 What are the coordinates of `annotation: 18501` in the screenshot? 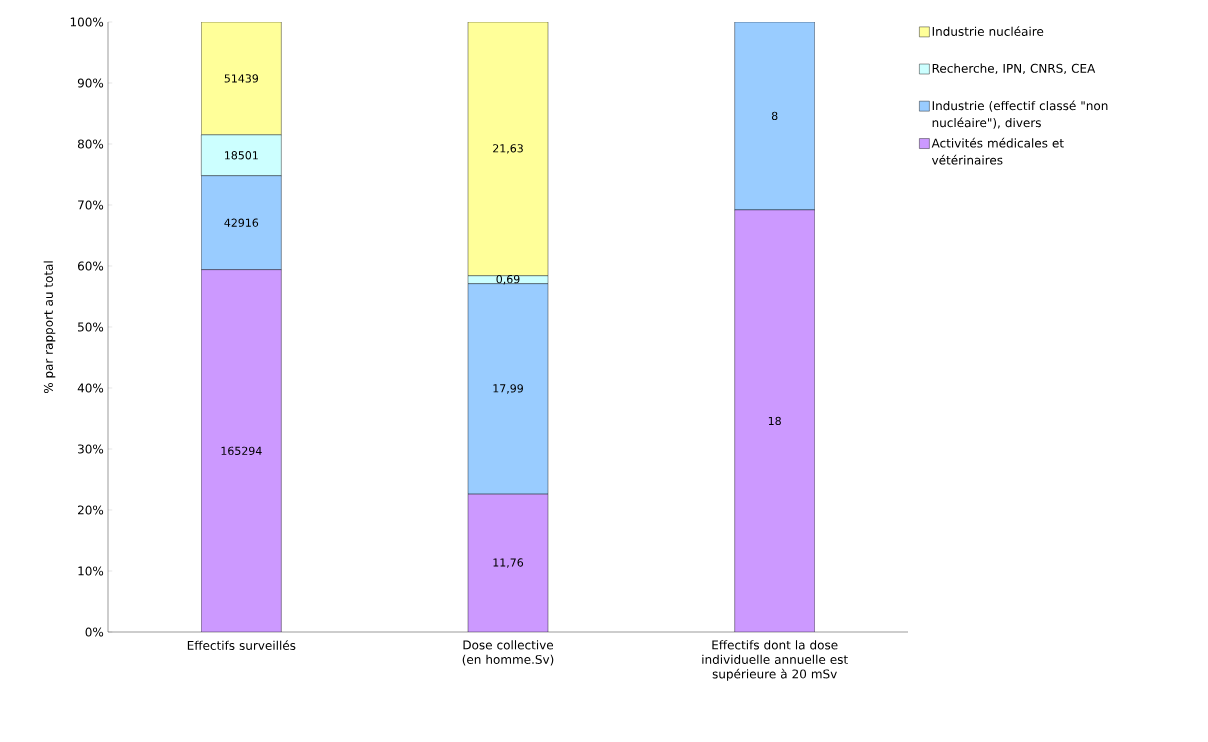 It's located at (241, 155).